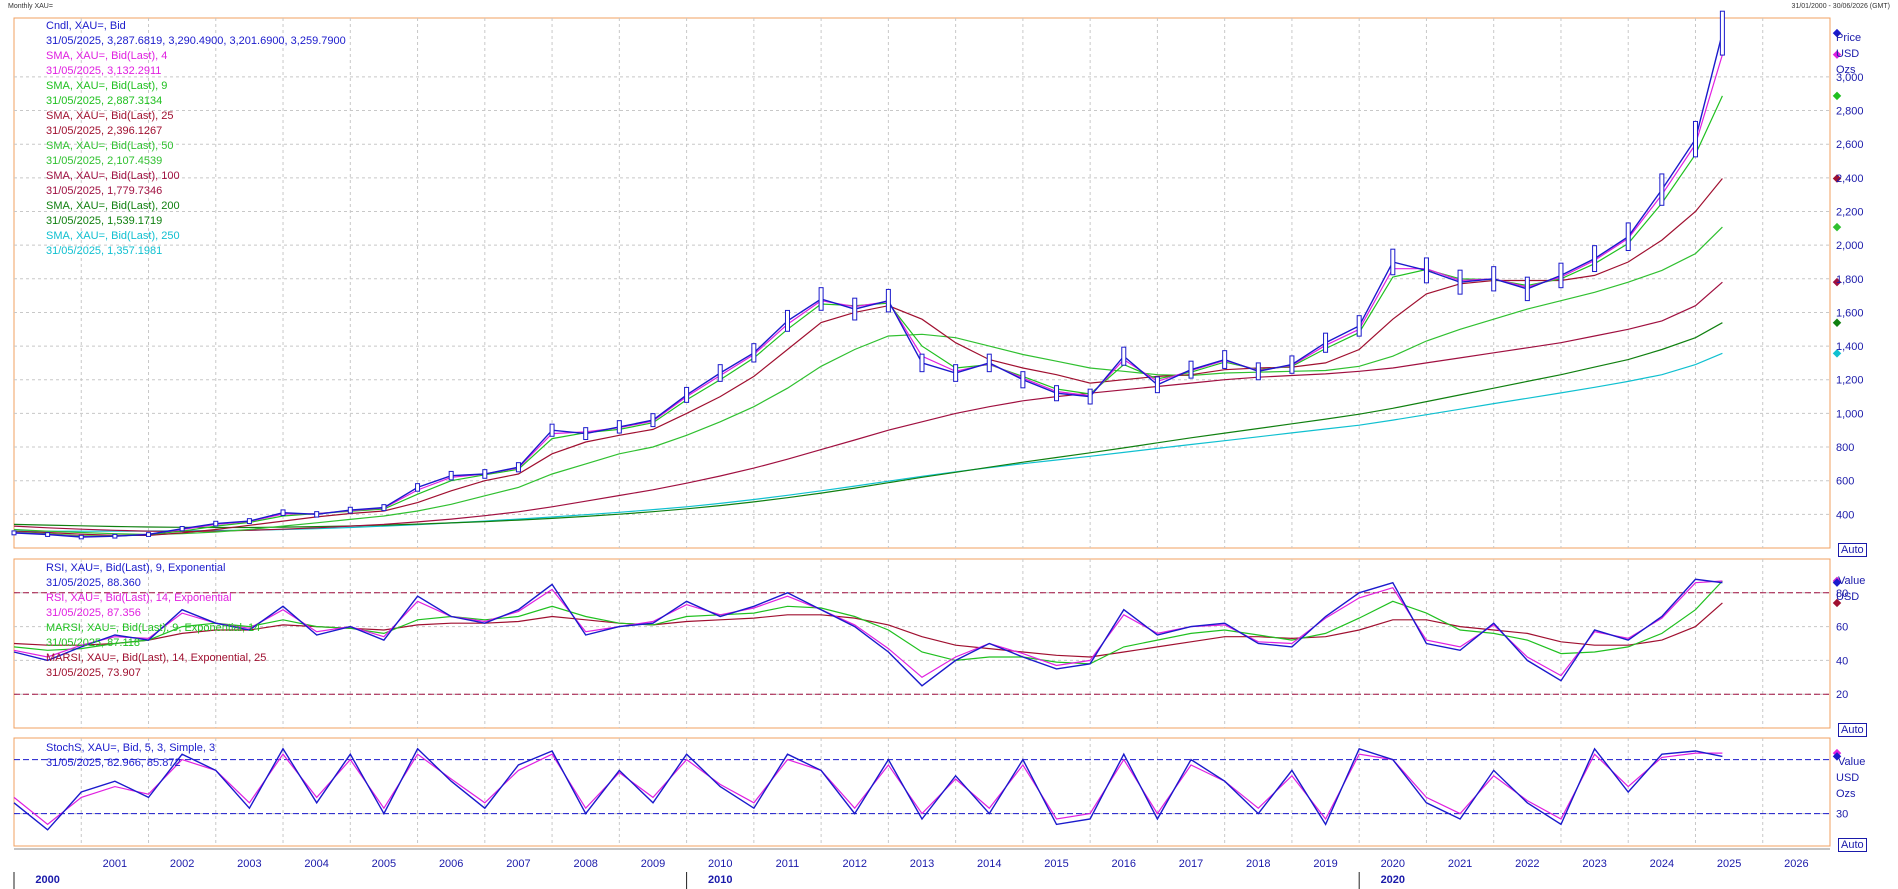 This screenshot has height=889, width=1898. I want to click on price-y-tick-label: 400, so click(1845, 515).